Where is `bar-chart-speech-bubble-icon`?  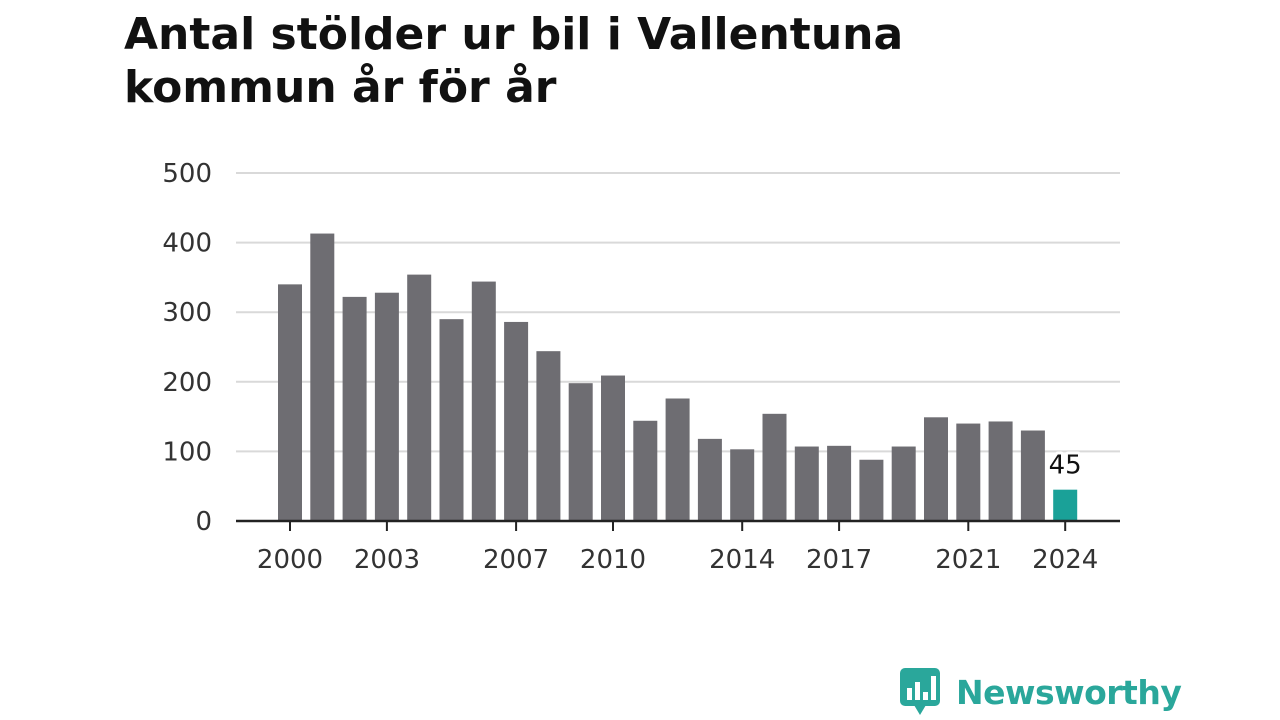
bar-chart-speech-bubble-icon is located at coordinates (920, 691).